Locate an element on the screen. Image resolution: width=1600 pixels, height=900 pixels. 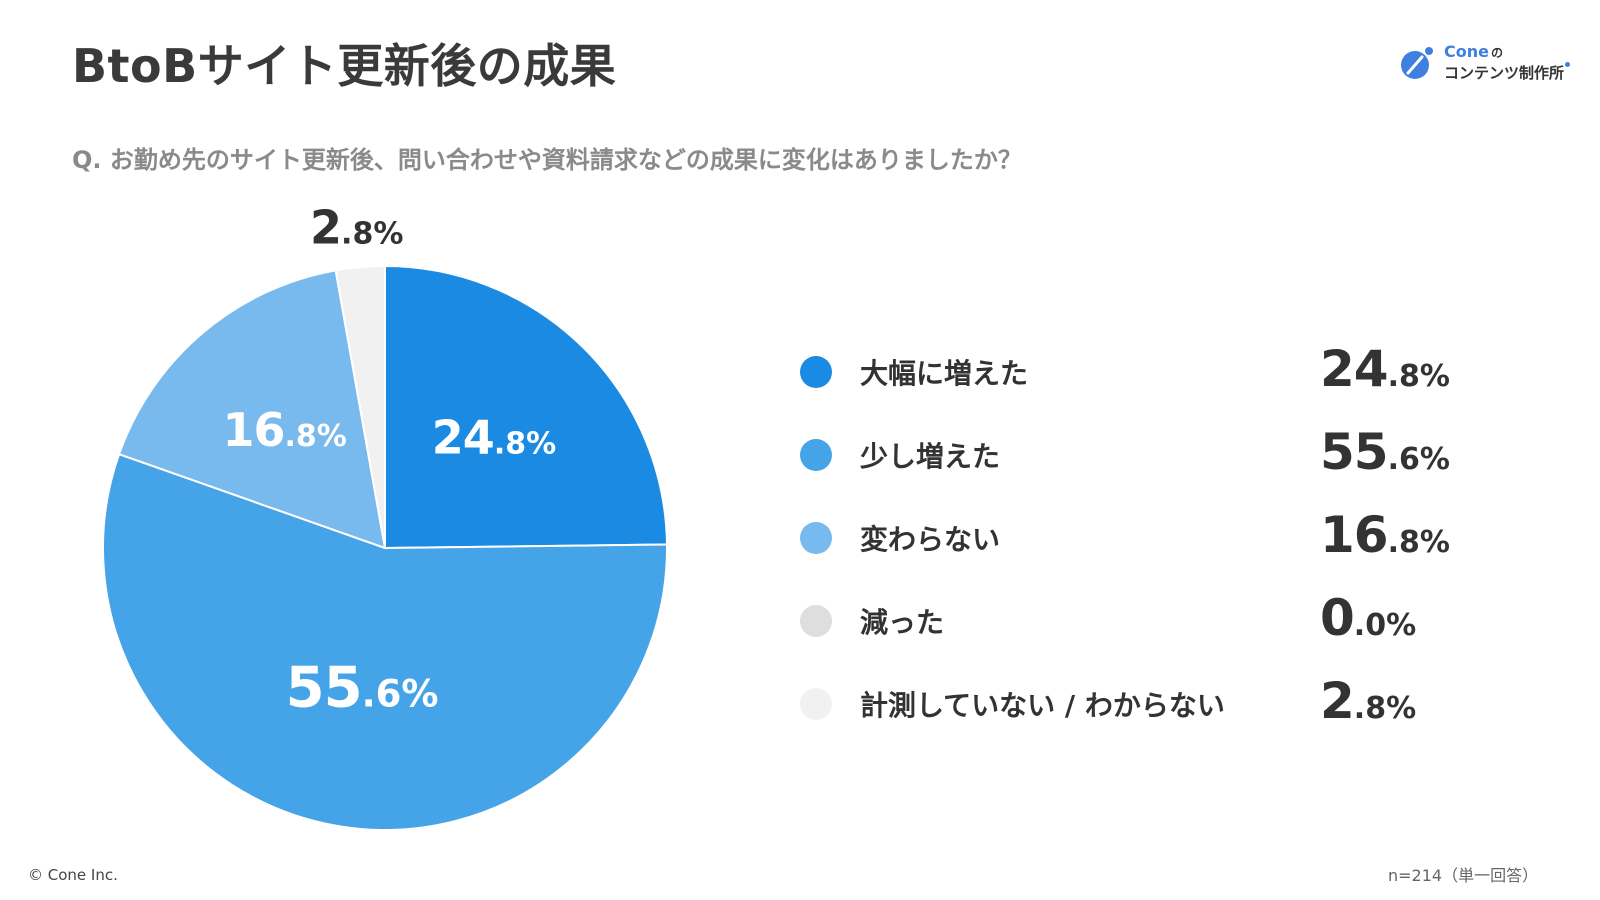
legend-label-3: 変わらない is located at coordinates (930, 539).